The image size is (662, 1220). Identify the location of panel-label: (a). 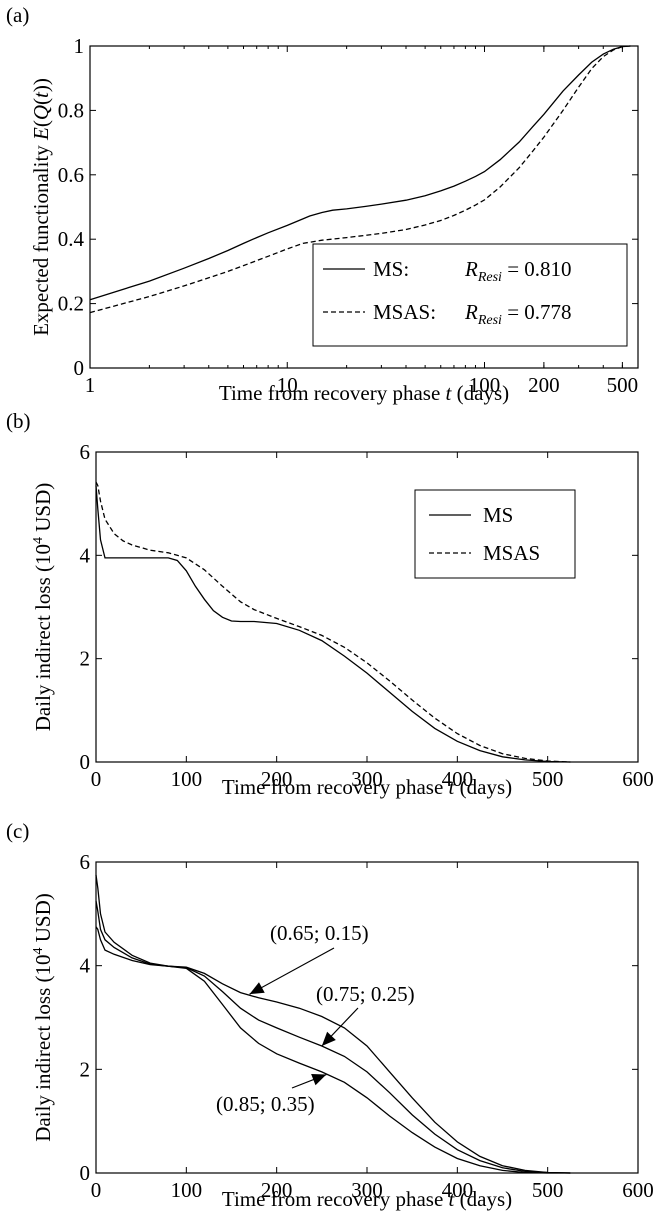
(17, 15).